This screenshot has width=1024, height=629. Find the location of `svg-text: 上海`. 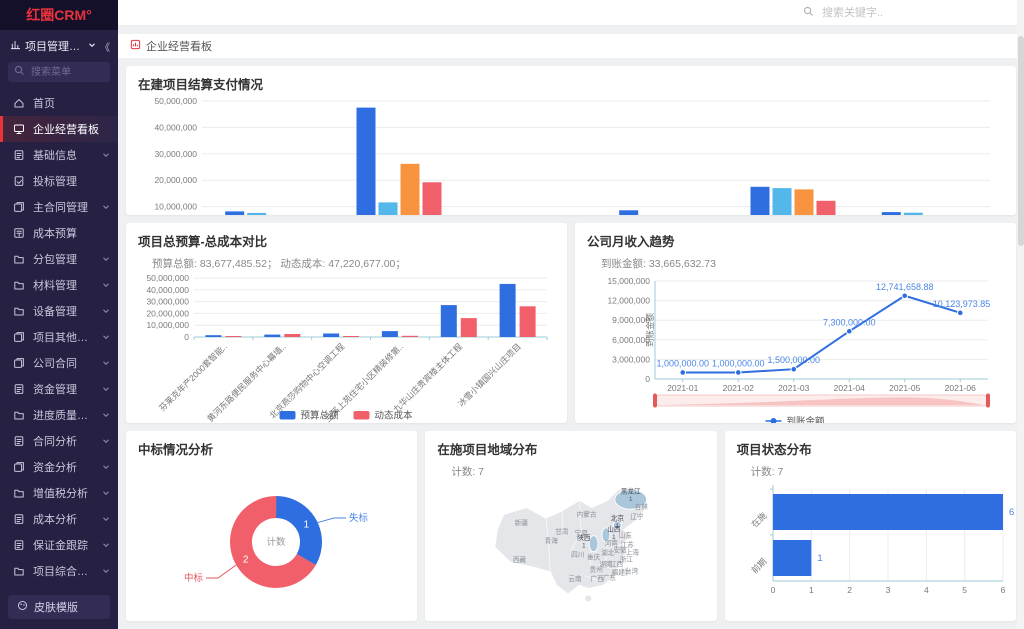

svg-text: 上海 is located at coordinates (633, 551).